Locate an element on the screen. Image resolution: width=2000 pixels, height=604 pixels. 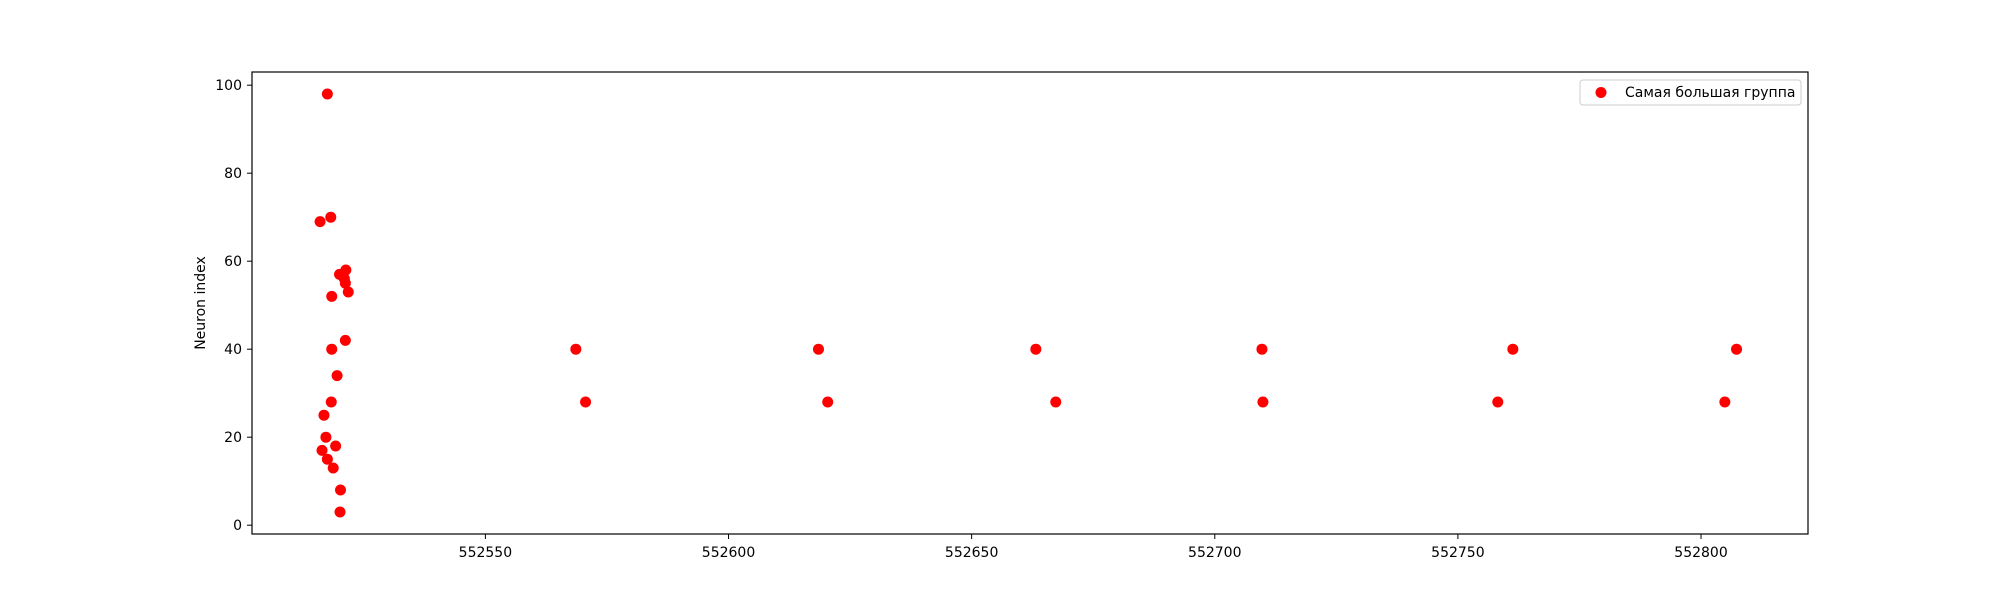
y-tick-label: 100 is located at coordinates (228, 86).